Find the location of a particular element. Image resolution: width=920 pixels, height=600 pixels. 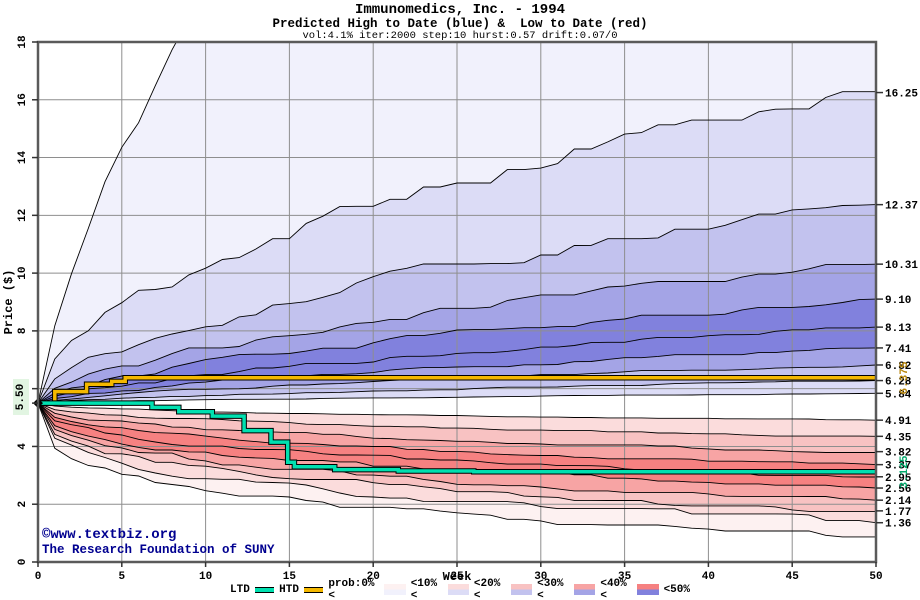

legend: LTD HTD prob:0%< <10%< <20%< <30%< <40%< <50% is located at coordinates (460, 589).